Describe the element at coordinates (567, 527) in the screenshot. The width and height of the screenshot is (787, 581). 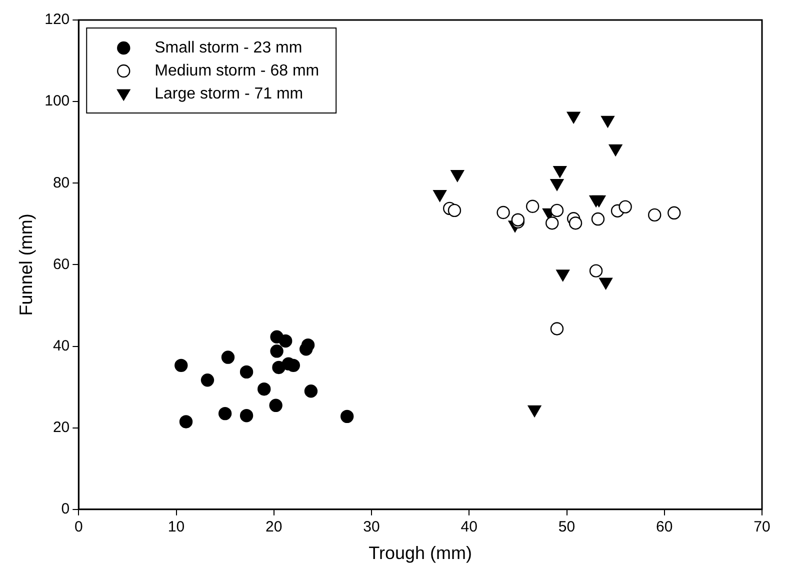
I see `x-tick-label: 50` at that location.